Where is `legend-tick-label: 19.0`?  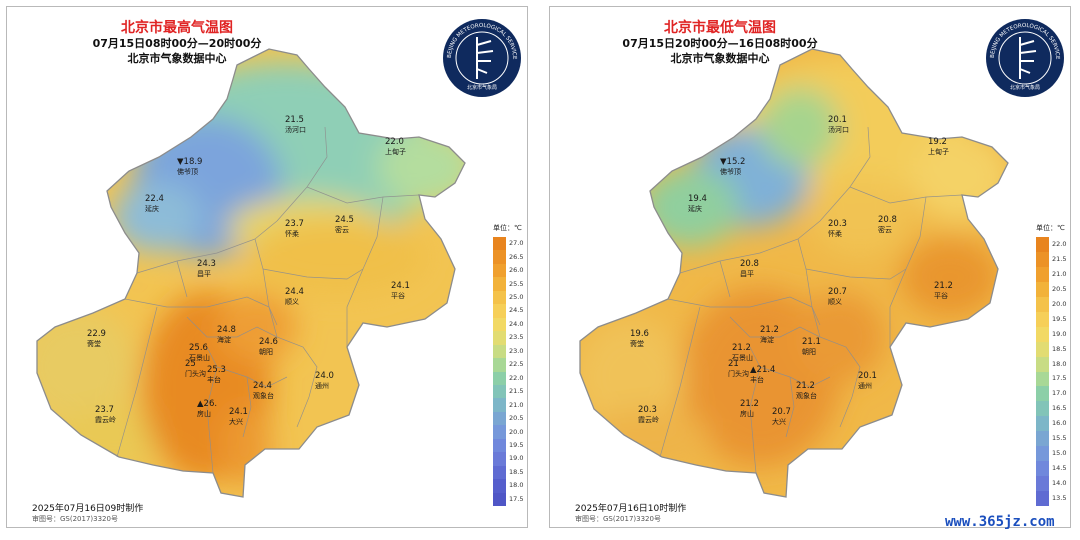
legend-tick-label: 19.0 is located at coordinates (1059, 333).